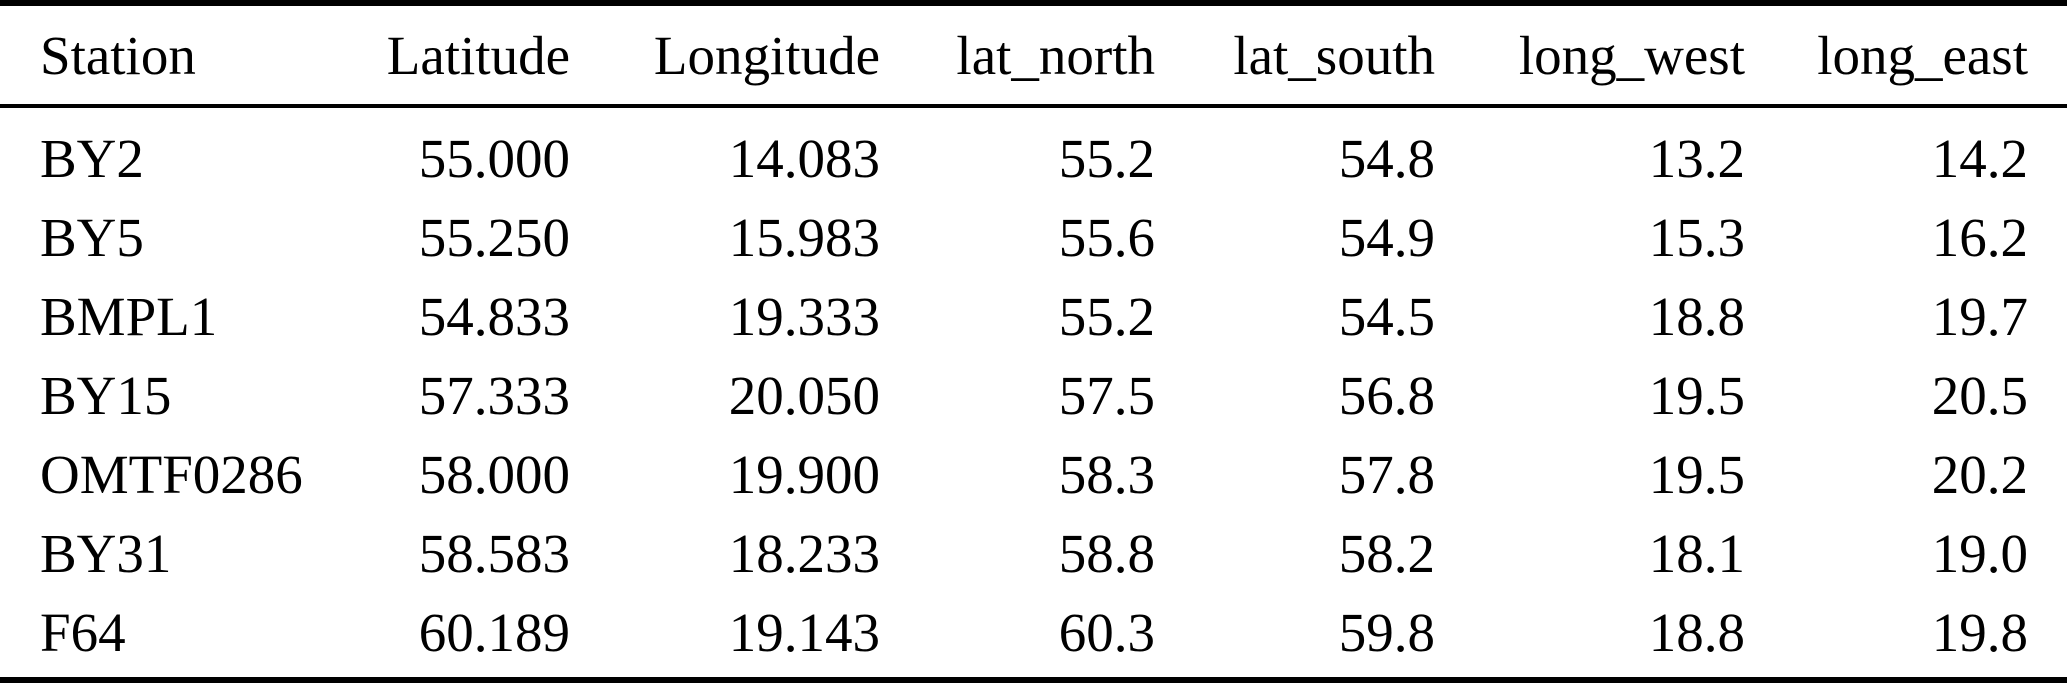 The height and width of the screenshot is (683, 2067). Describe the element at coordinates (1386, 632) in the screenshot. I see `lat-south-cell: 59.8` at that location.